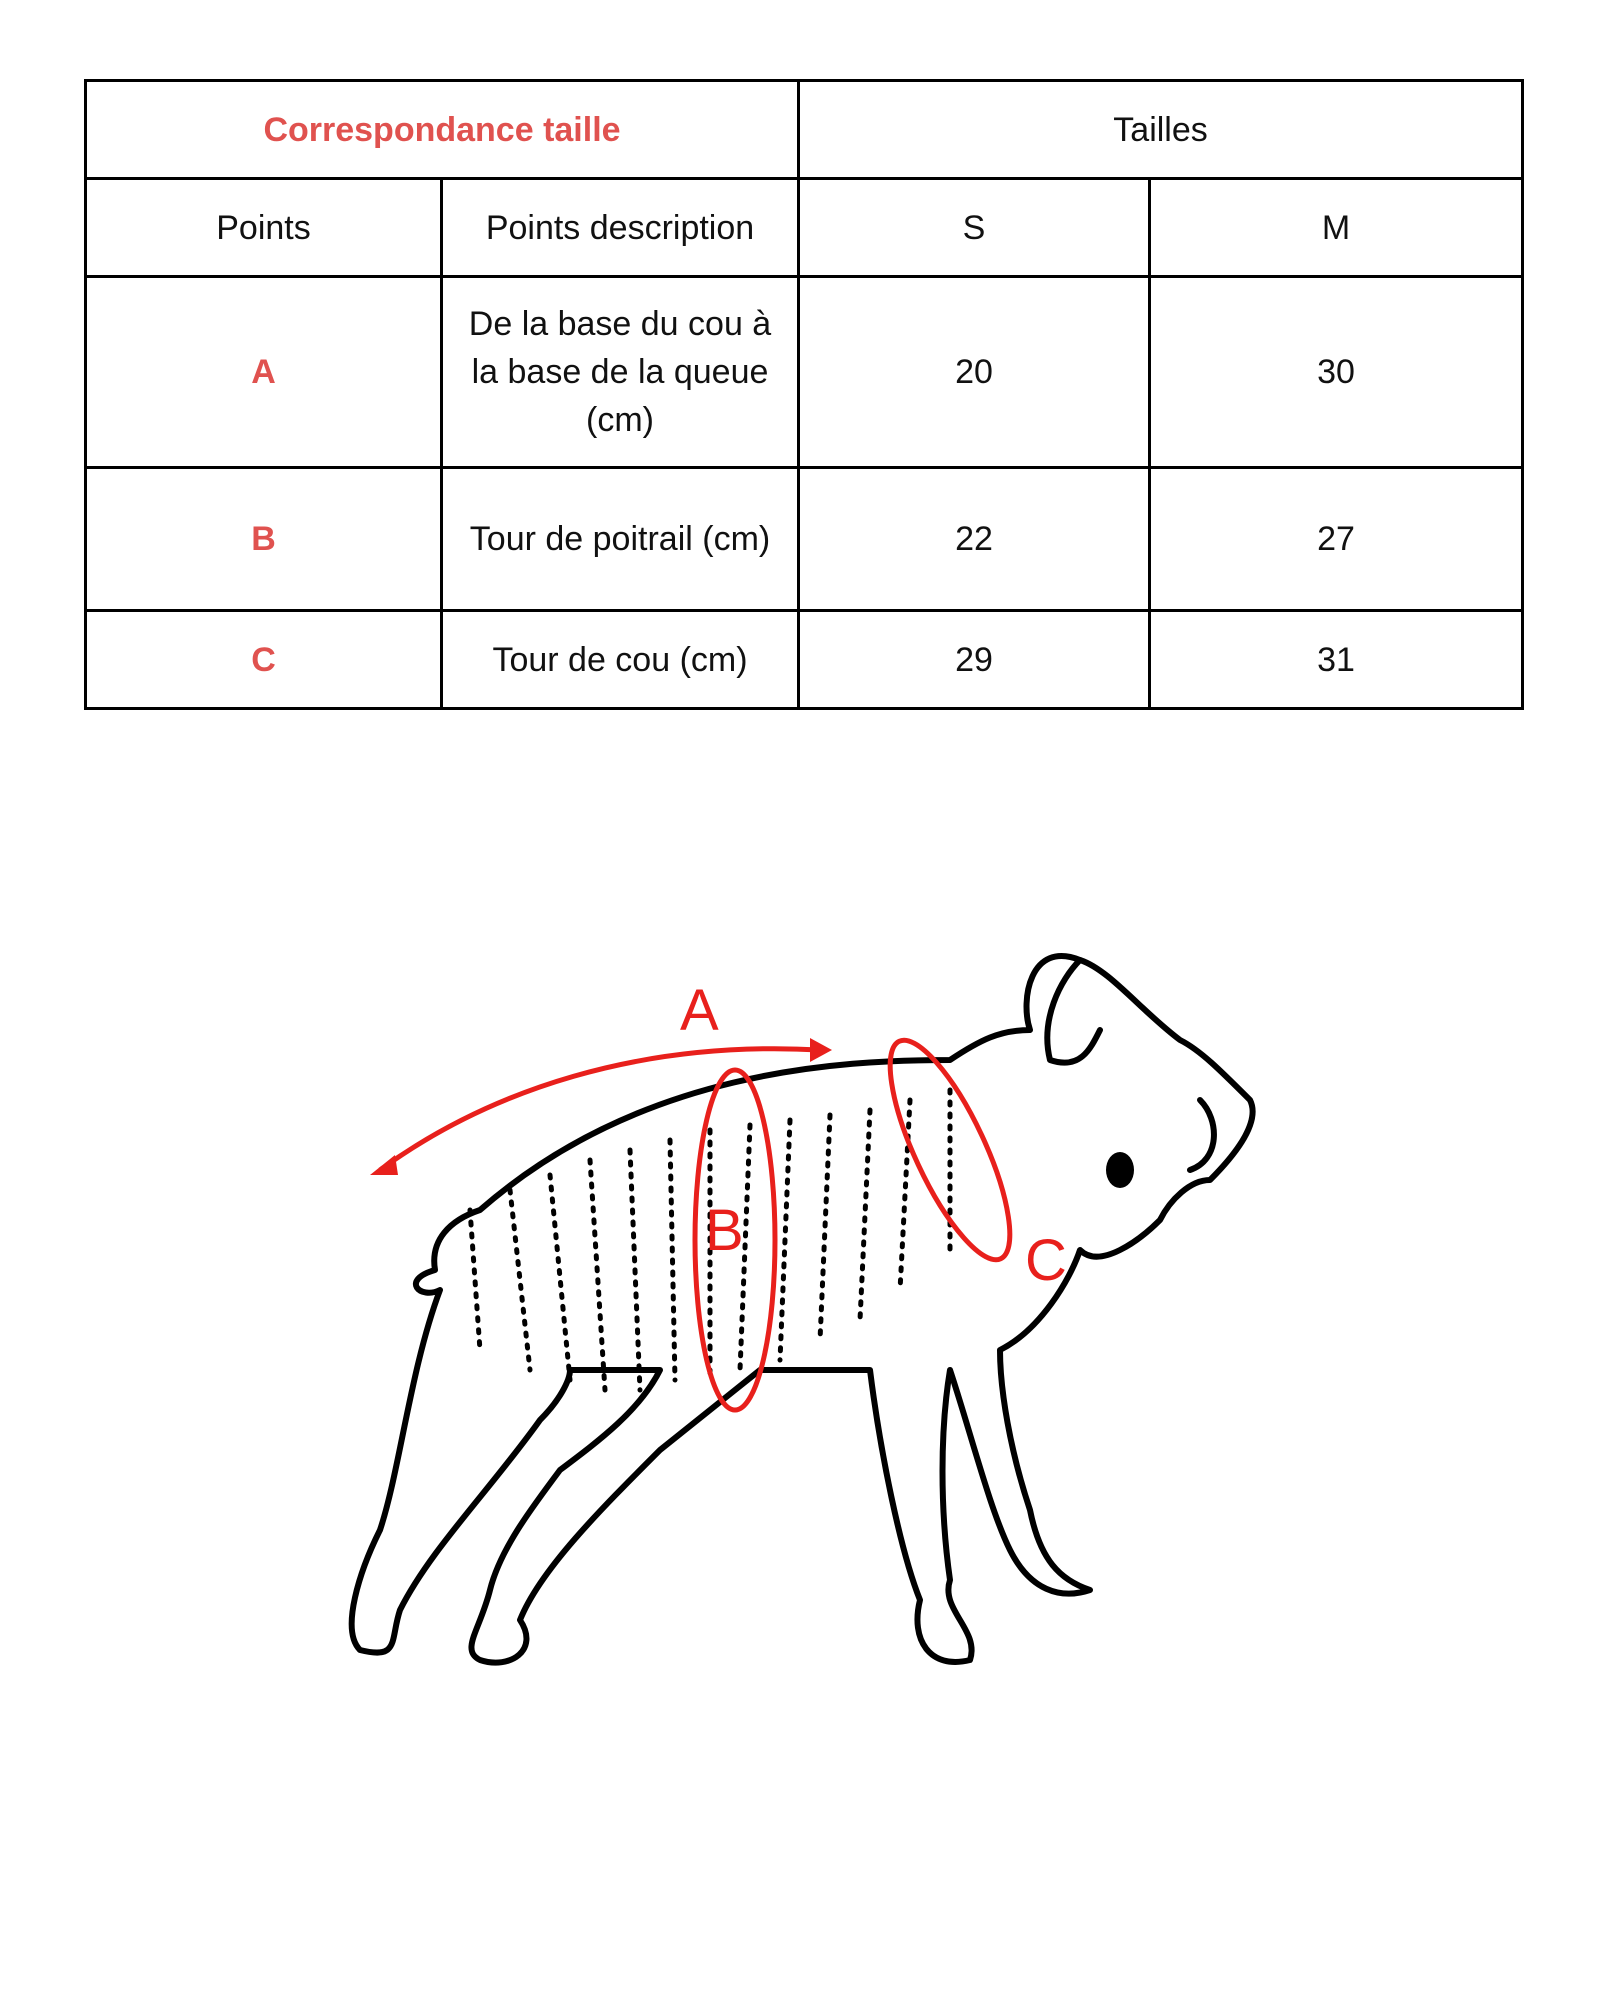 The image size is (1600, 2000). I want to click on table-row: B Tour de poitrail (cm) 22 27, so click(804, 539).